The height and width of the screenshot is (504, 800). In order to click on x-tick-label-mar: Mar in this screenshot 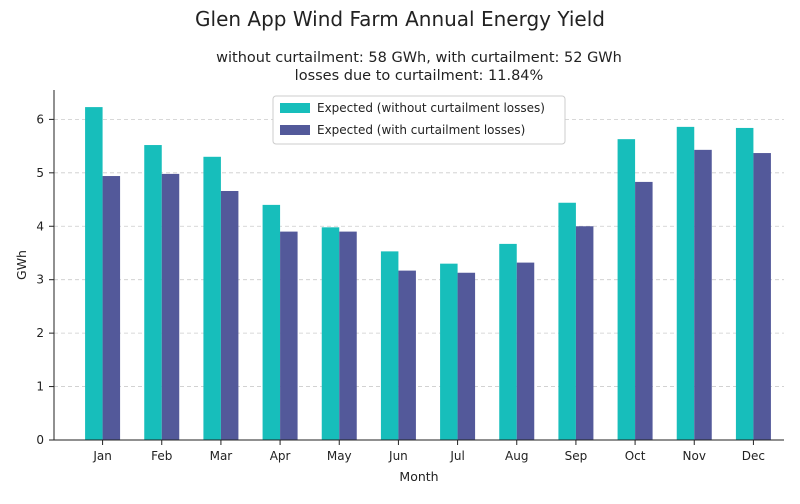, I will do `click(221, 456)`.